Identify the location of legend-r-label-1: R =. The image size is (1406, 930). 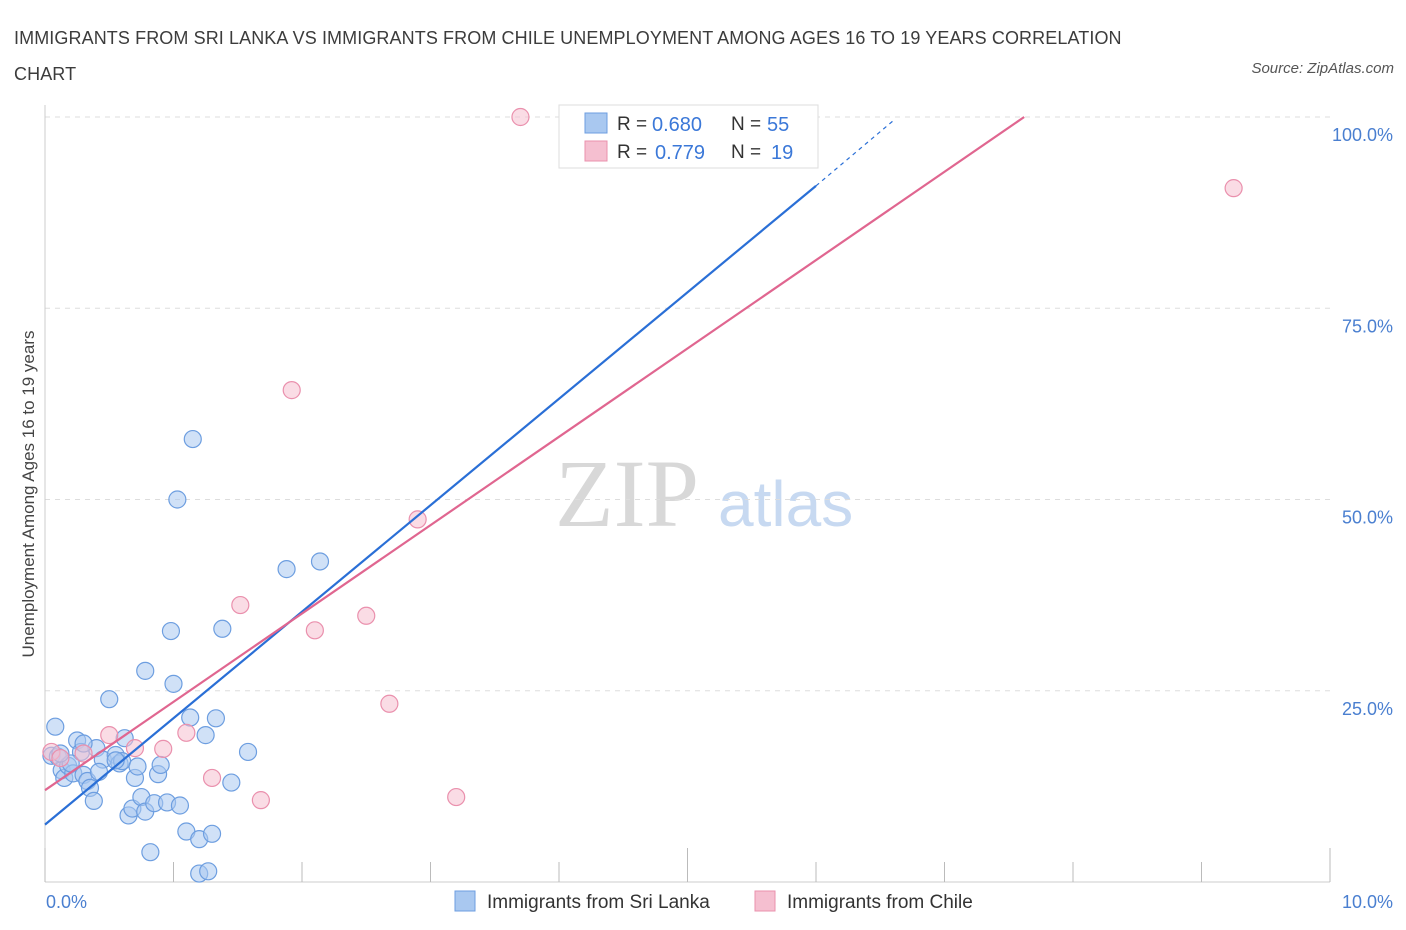
(632, 124).